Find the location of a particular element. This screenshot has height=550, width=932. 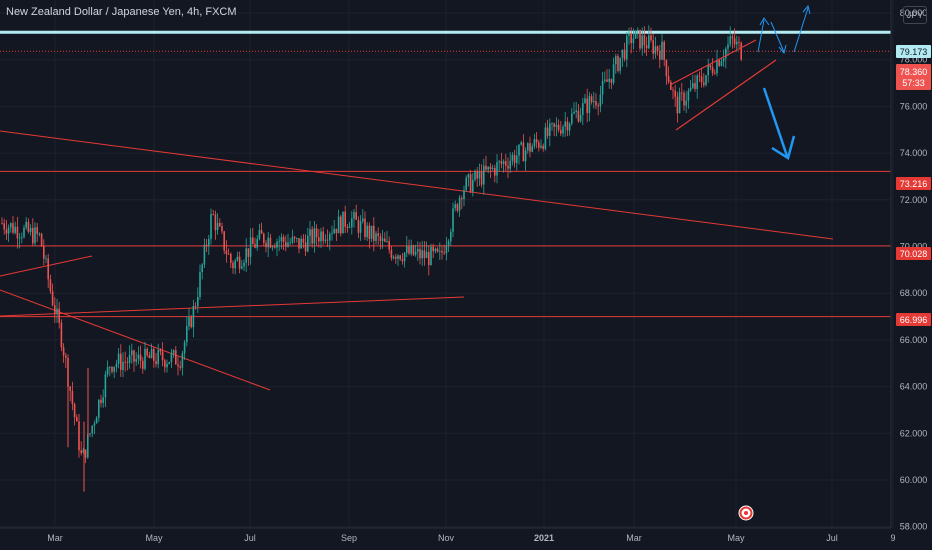

level-tag-3: 66.996 is located at coordinates (913, 319).